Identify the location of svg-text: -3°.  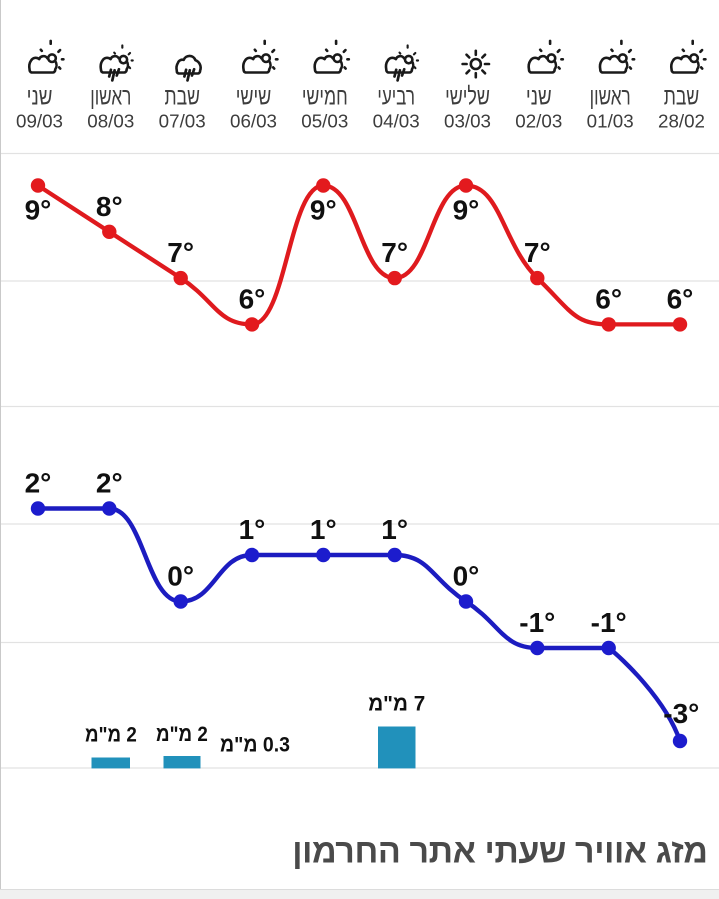
(681, 713).